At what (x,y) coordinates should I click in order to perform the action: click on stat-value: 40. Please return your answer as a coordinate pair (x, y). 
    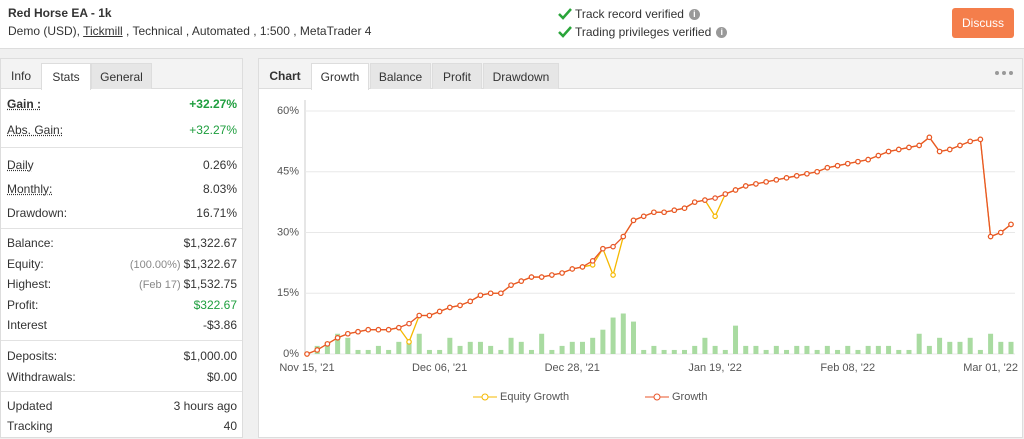
    Looking at the image, I should click on (230, 426).